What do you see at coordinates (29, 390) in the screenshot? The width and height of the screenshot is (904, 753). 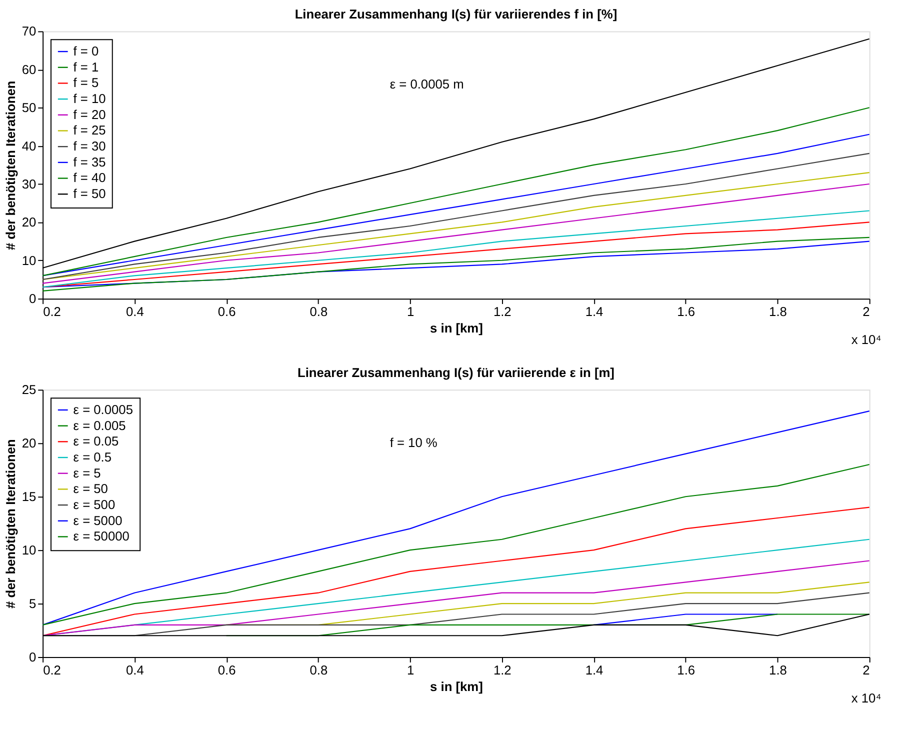 I see `y-tick-label: 25` at bounding box center [29, 390].